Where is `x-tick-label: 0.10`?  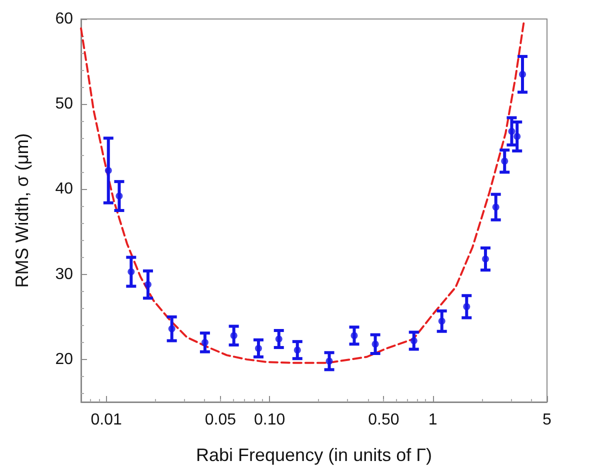
x-tick-label: 0.10 is located at coordinates (270, 420).